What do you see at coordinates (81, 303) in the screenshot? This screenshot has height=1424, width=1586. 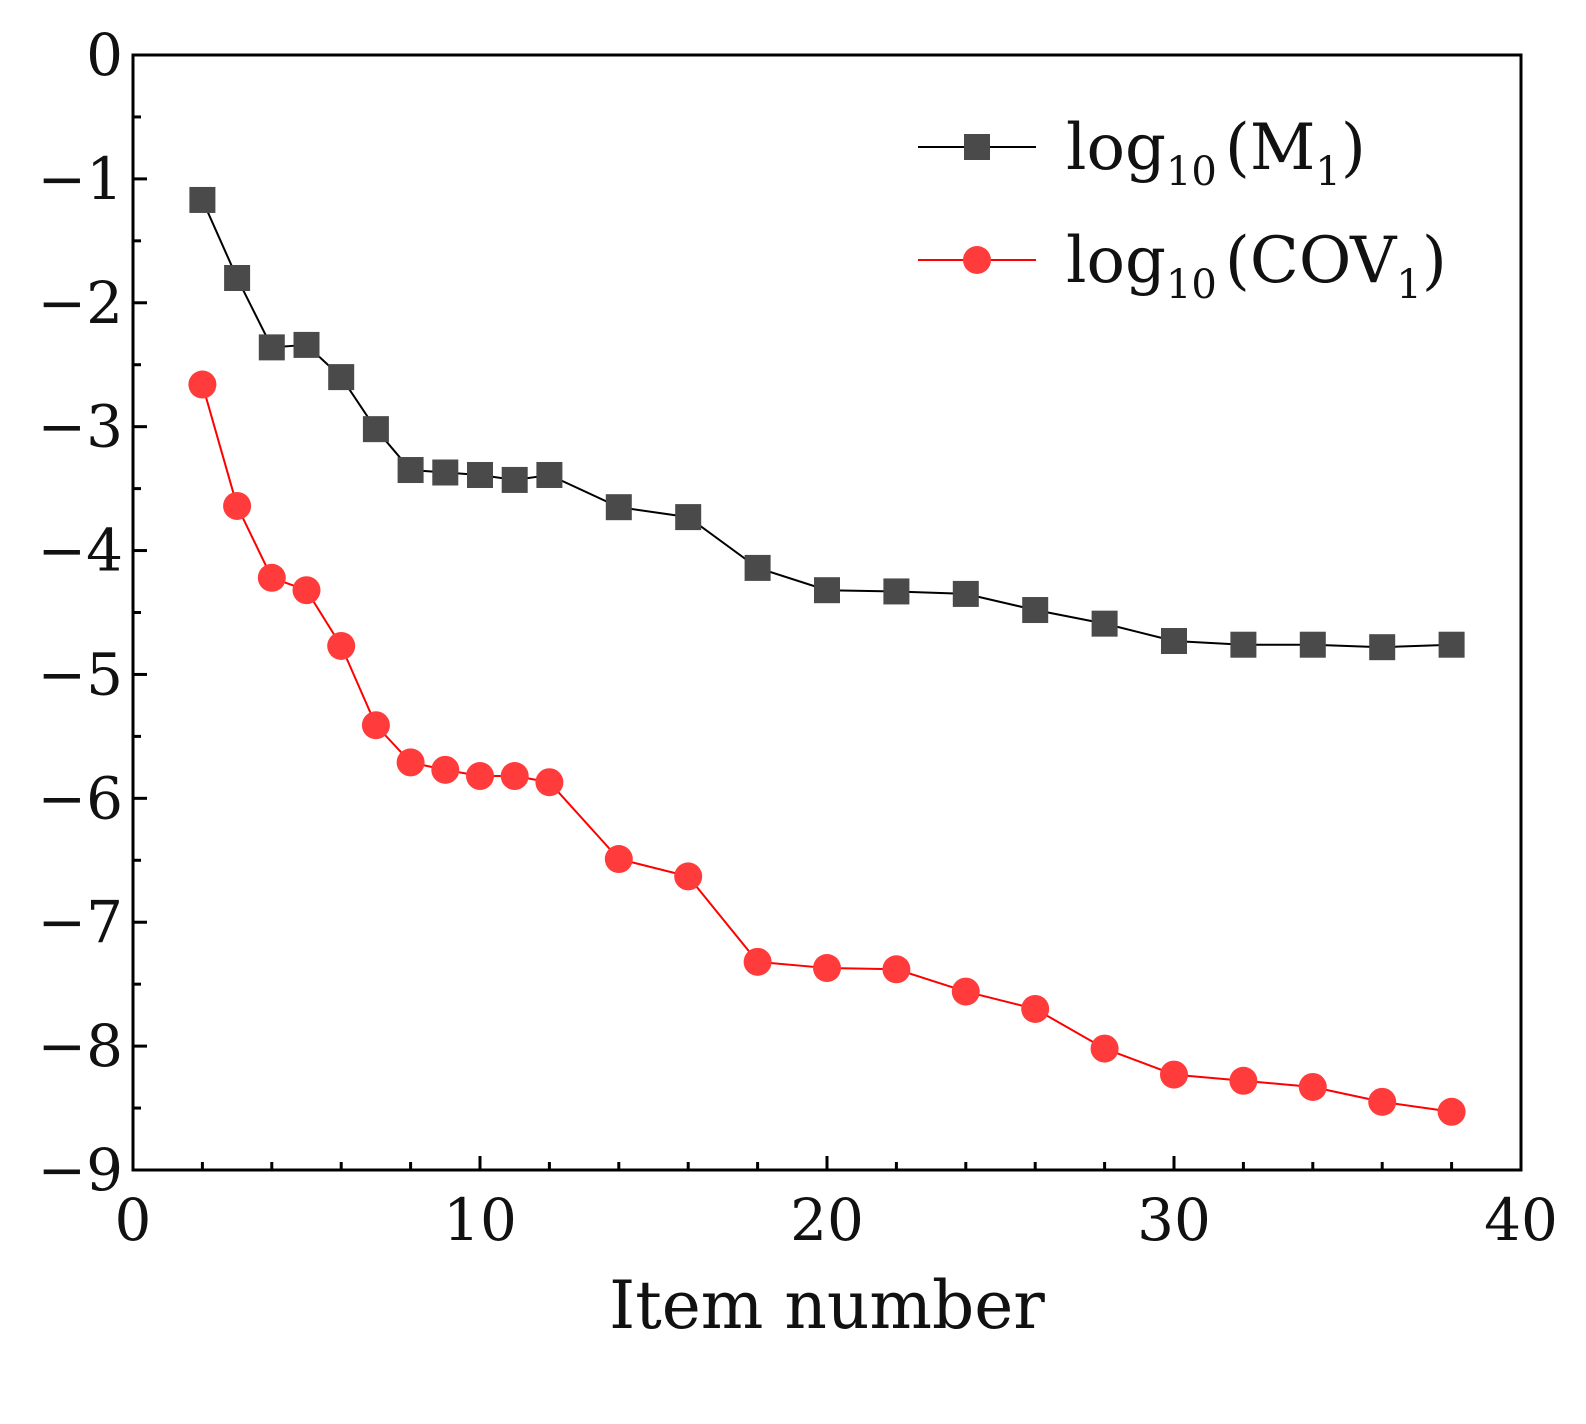 I see `y-tick-label: −2` at bounding box center [81, 303].